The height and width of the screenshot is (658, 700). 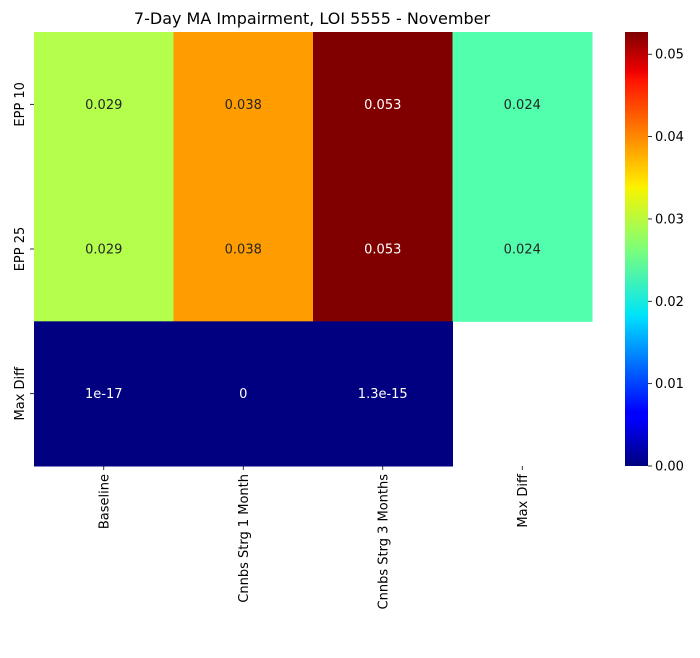 What do you see at coordinates (20, 393) in the screenshot?
I see `y-tick-label: Max Diff` at bounding box center [20, 393].